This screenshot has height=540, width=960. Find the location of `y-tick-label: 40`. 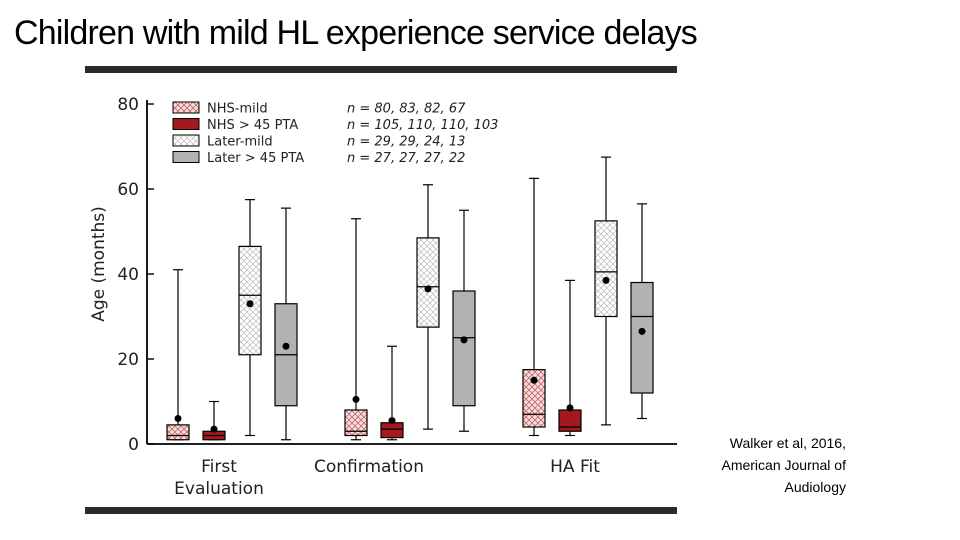

y-tick-label: 40 is located at coordinates (128, 275).